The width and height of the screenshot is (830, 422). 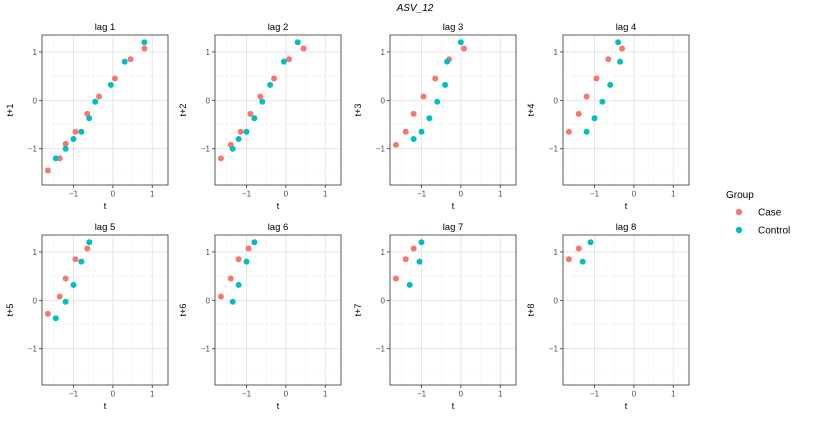 I want to click on panel-lag-2: lag 2 −1 0 1 −1 0 1 t t+2, so click(x=260, y=116).